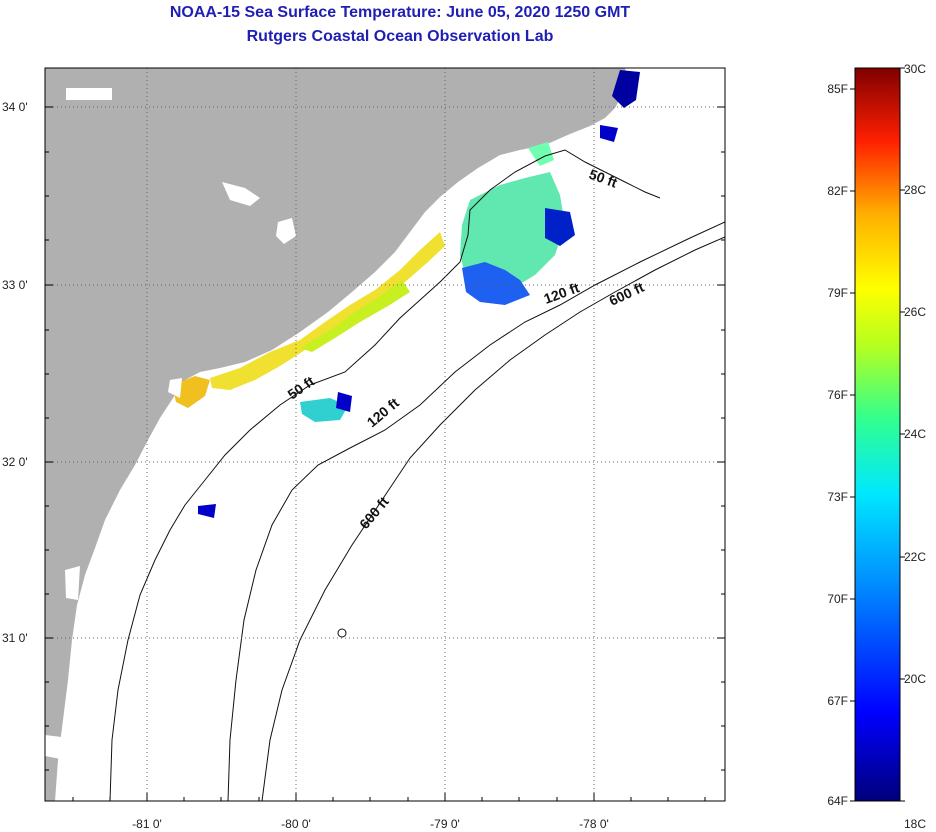  Describe the element at coordinates (296, 824) in the screenshot. I see `lon-label: -80 0'` at that location.